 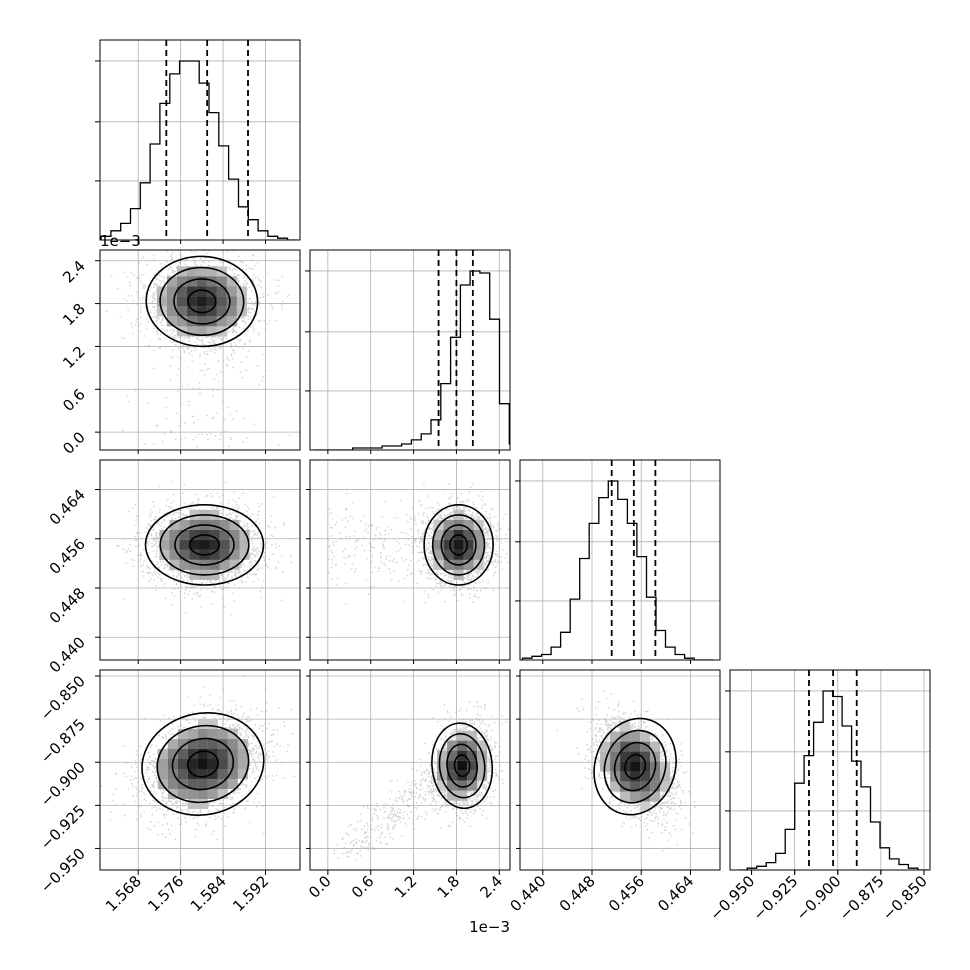 What do you see at coordinates (67, 507) in the screenshot?
I see `y-tick-label: 0.464` at bounding box center [67, 507].